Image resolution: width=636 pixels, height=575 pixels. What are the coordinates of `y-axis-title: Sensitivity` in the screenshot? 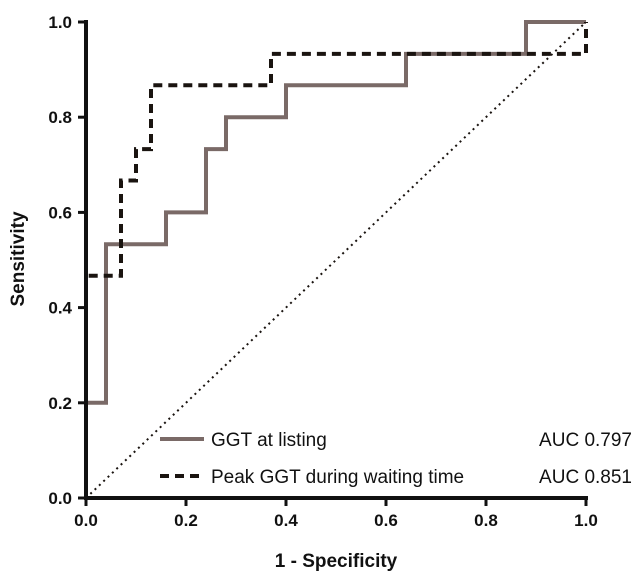 It's located at (18, 258).